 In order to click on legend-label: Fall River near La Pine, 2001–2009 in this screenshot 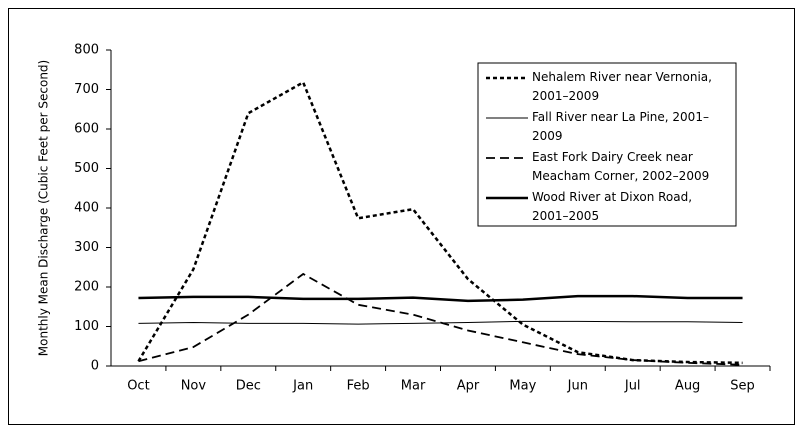, I will do `click(620, 126)`.